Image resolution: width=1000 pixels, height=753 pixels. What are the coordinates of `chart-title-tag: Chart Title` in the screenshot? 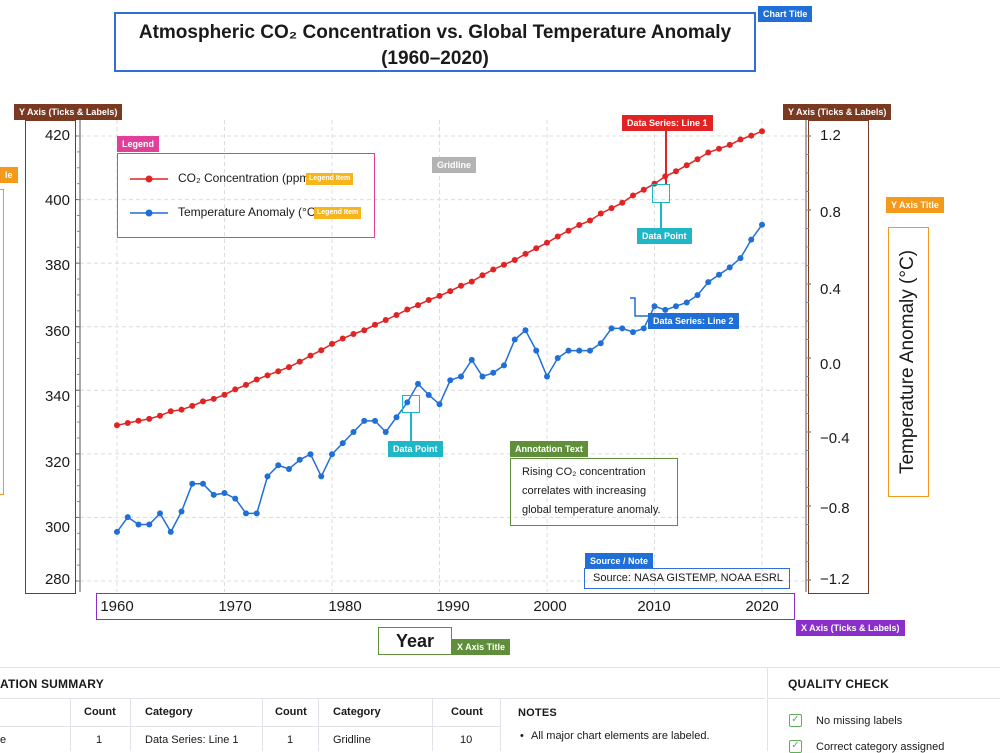 It's located at (785, 14).